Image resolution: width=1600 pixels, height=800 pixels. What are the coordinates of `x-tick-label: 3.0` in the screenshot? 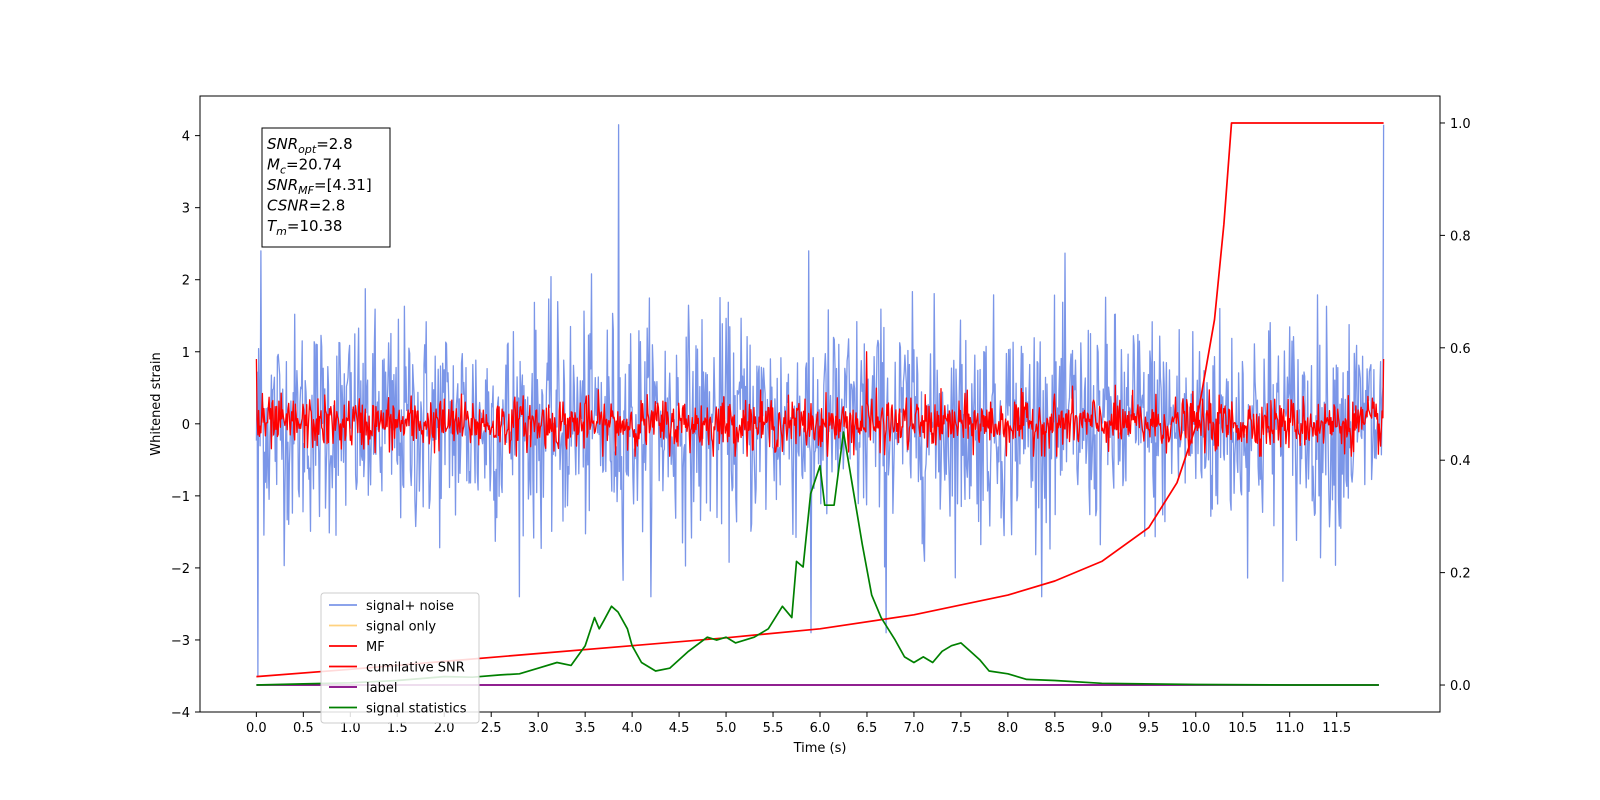 It's located at (538, 728).